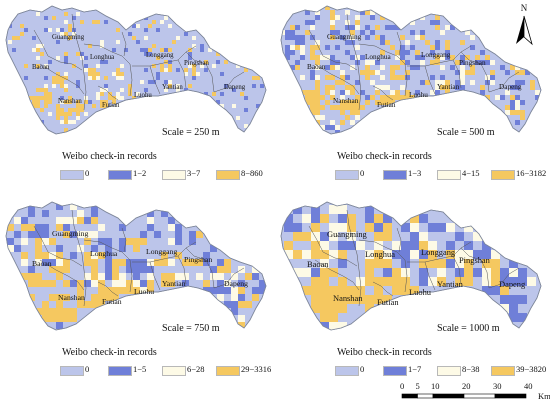 This screenshot has width=550, height=404. I want to click on scale-bar: 0 5 10 20 30 40 Km, so click(474, 393).